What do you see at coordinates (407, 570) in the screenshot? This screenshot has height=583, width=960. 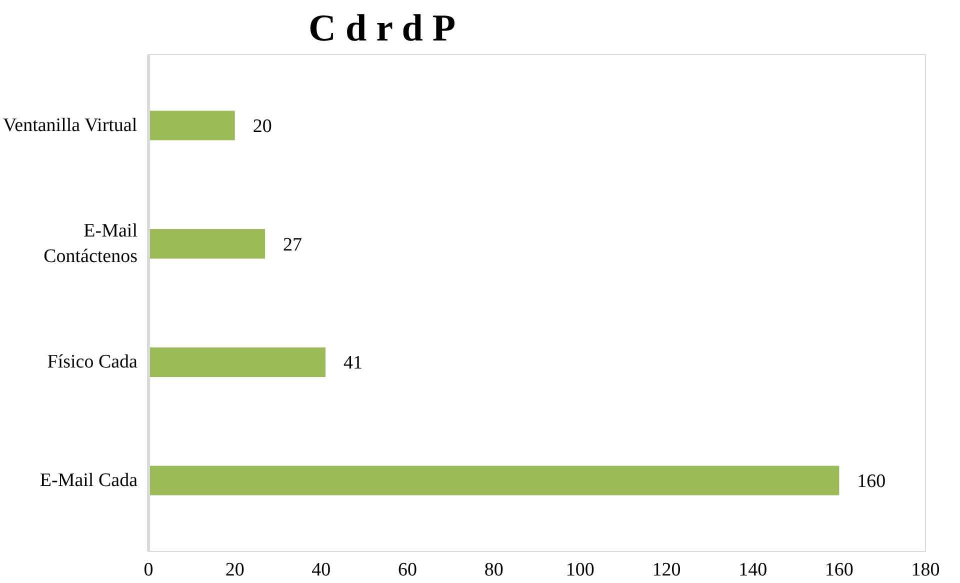 I see `x-tick-label: 60` at bounding box center [407, 570].